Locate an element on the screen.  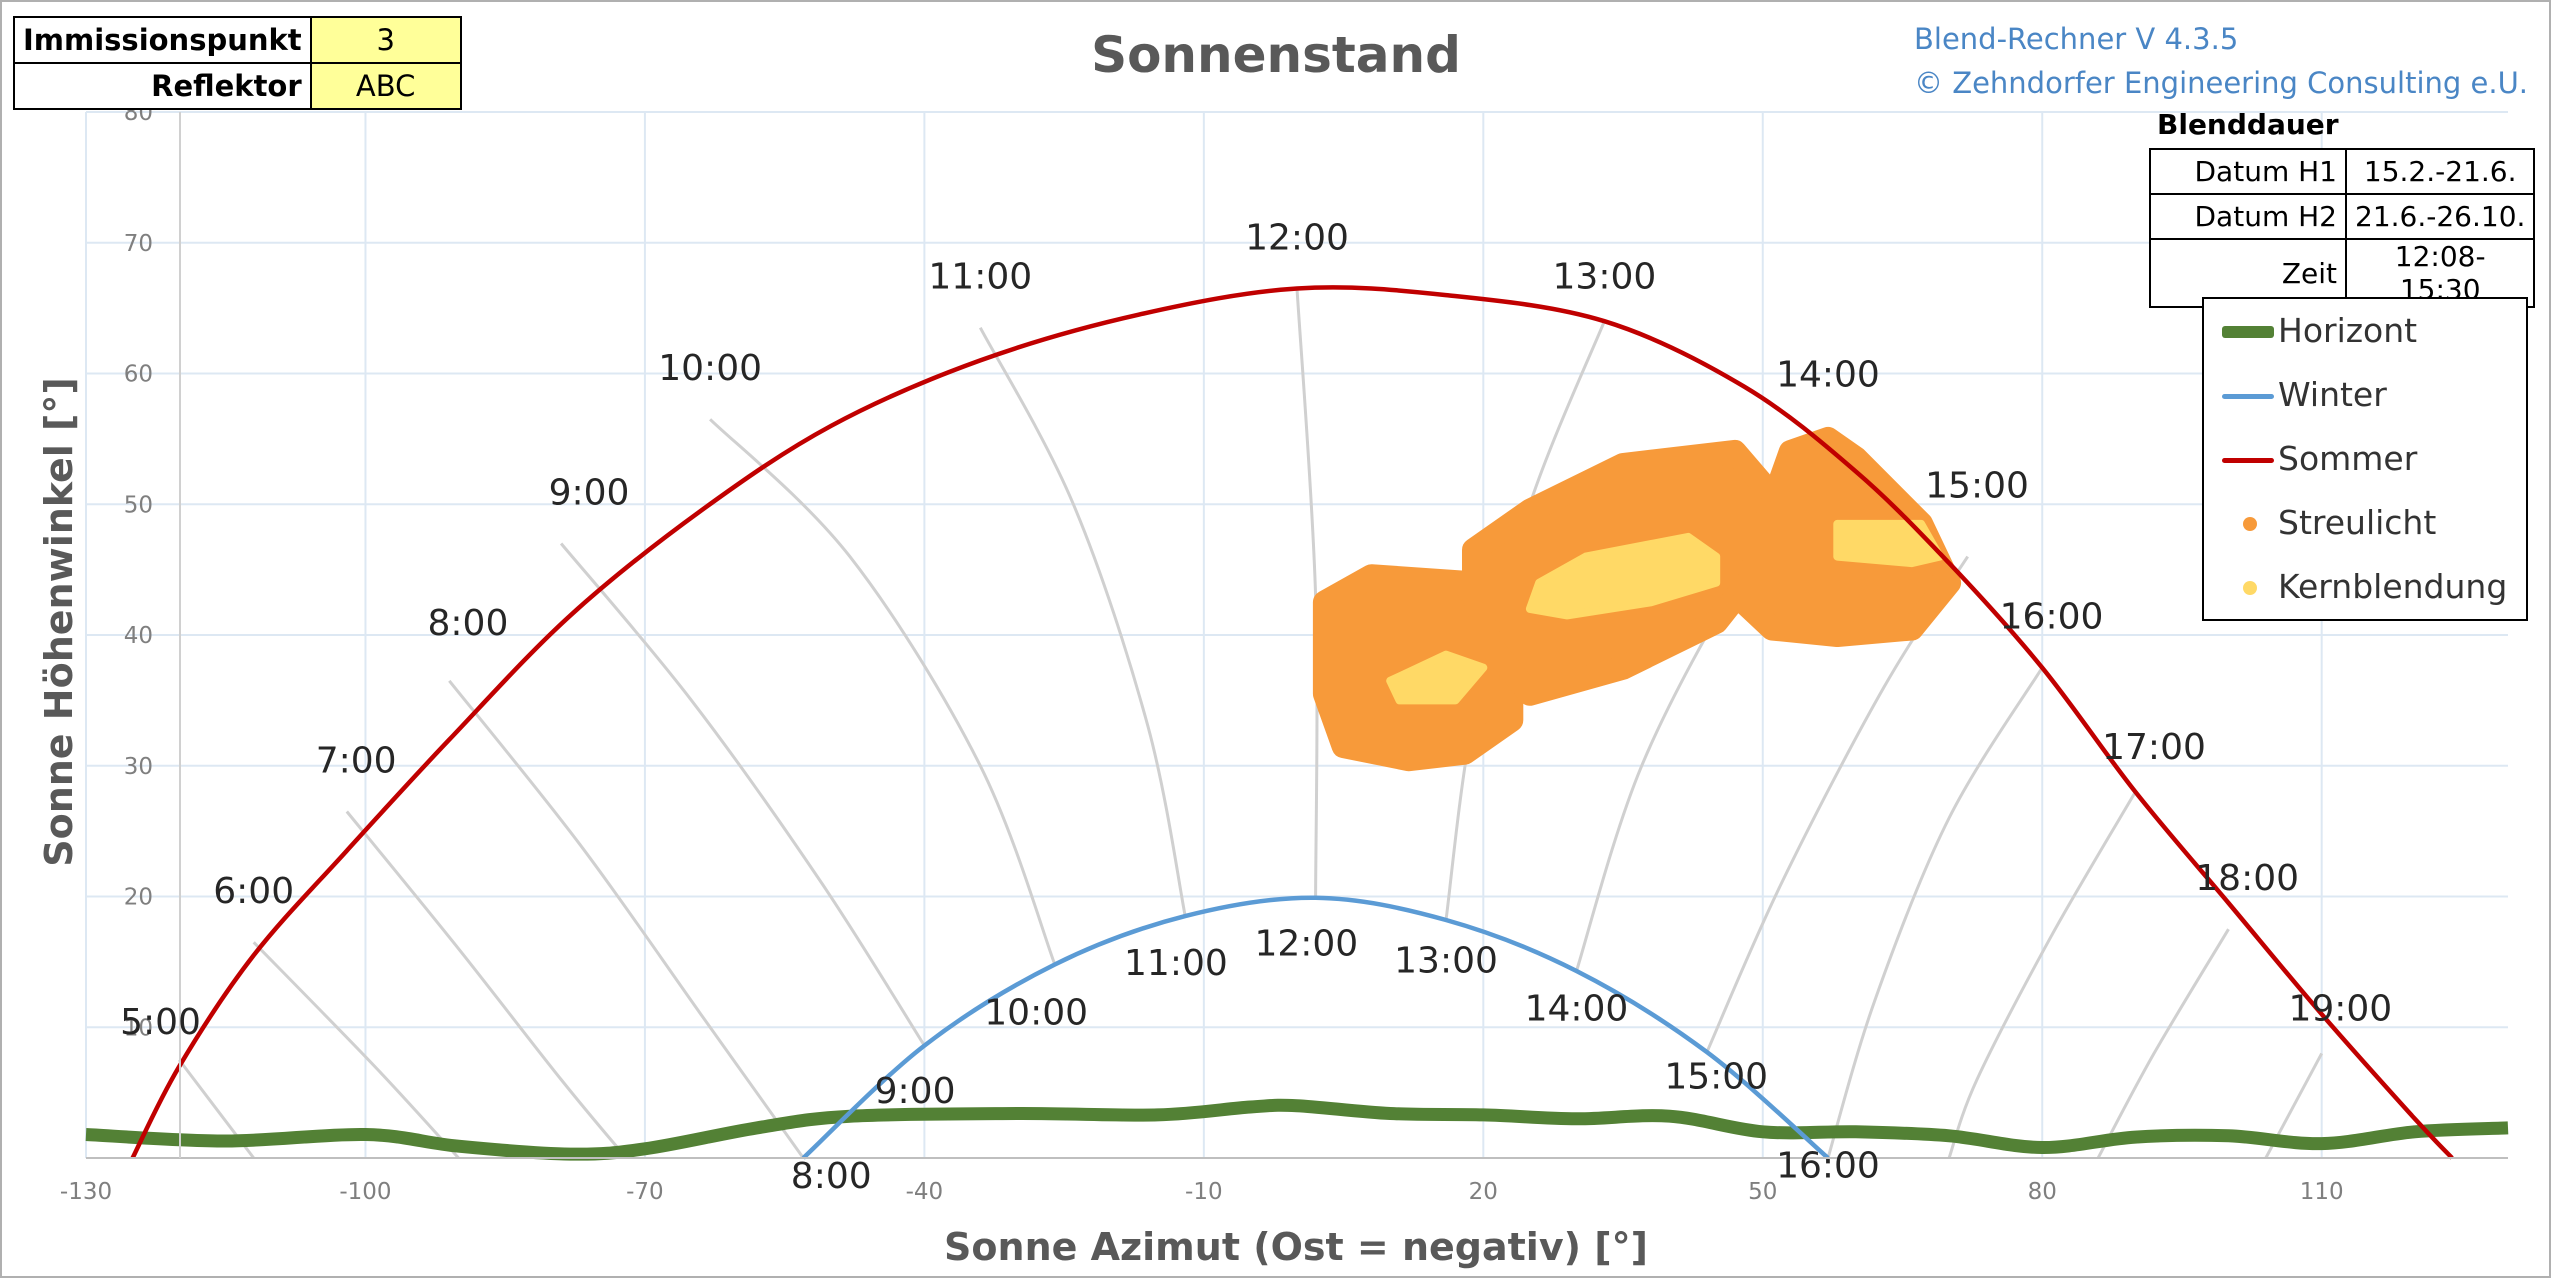
winter-curve is located at coordinates (1315, 1027).